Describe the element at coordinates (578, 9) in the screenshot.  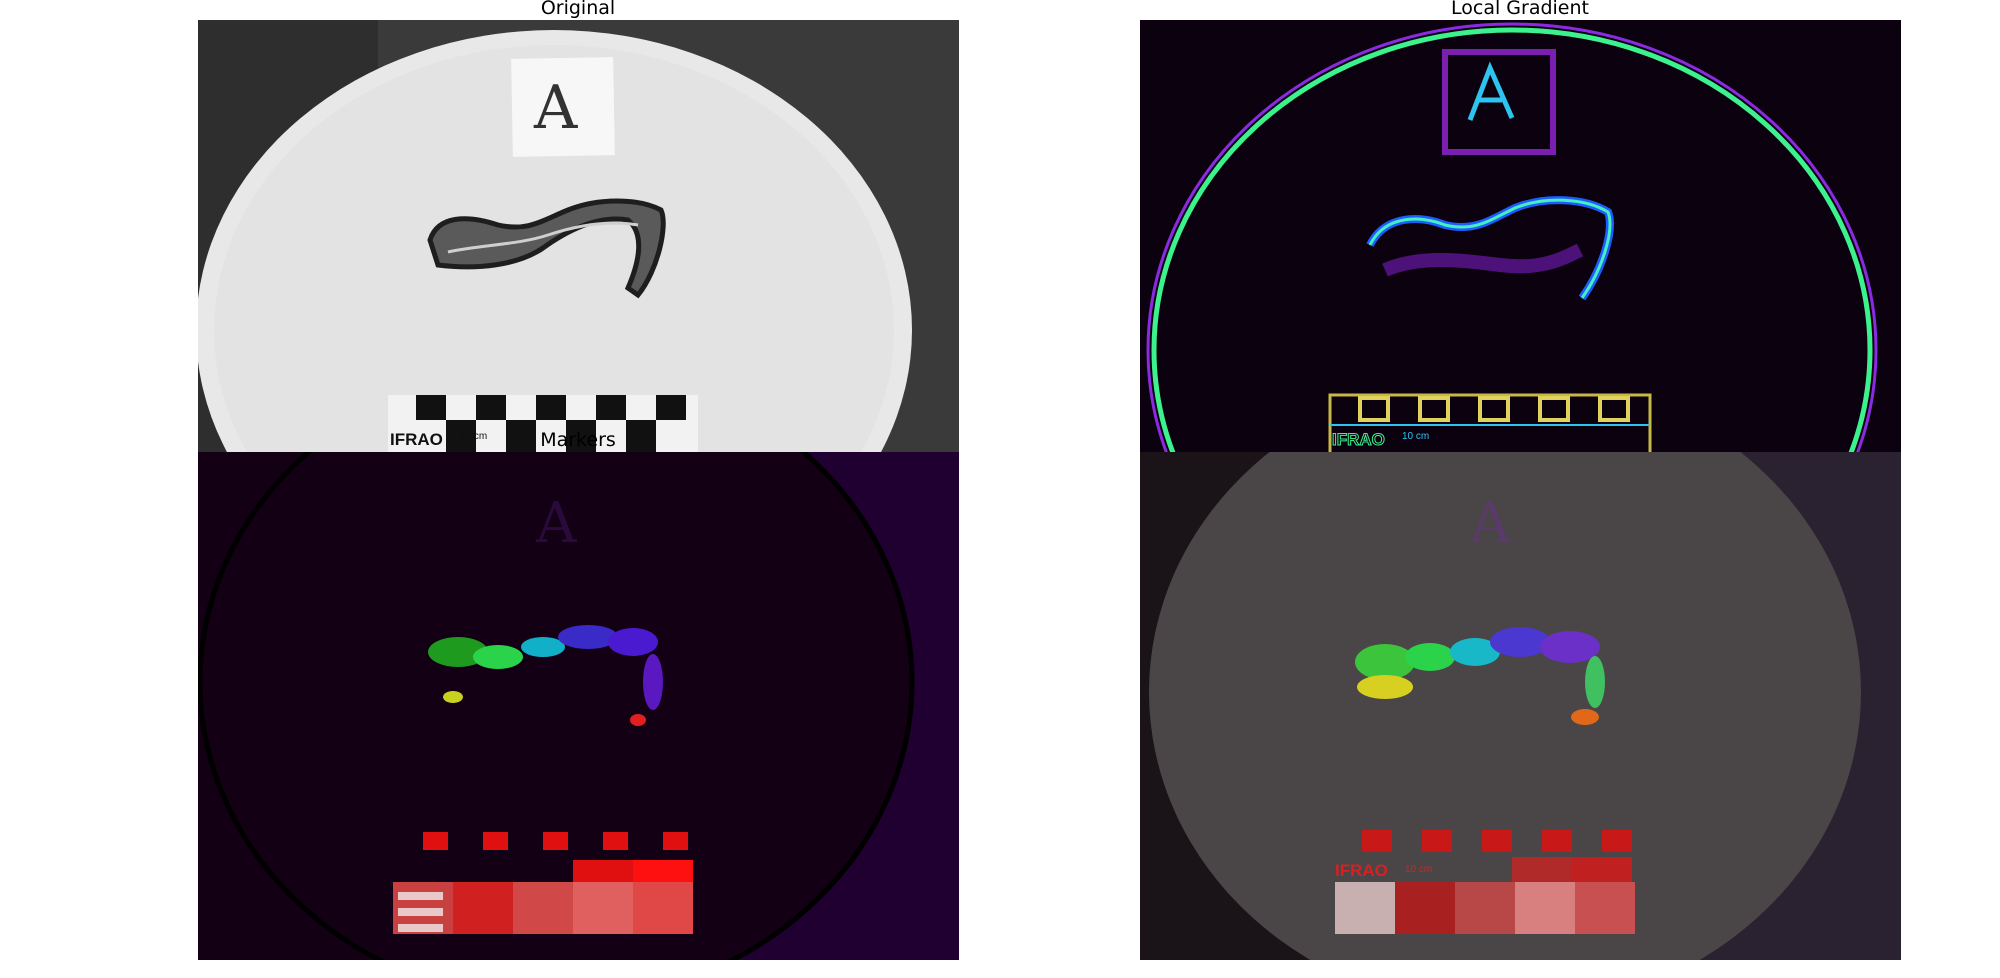
I see `original-title: Original` at that location.